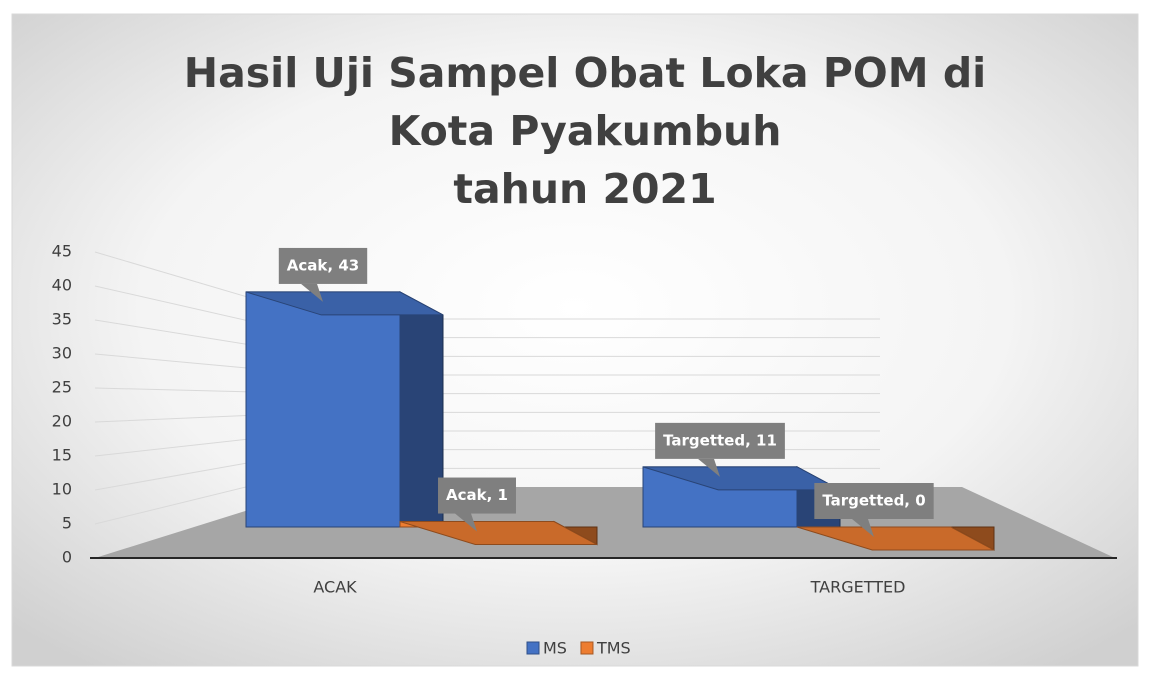 This screenshot has height=681, width=1151. I want to click on y-tick-label: 20, so click(62, 421).